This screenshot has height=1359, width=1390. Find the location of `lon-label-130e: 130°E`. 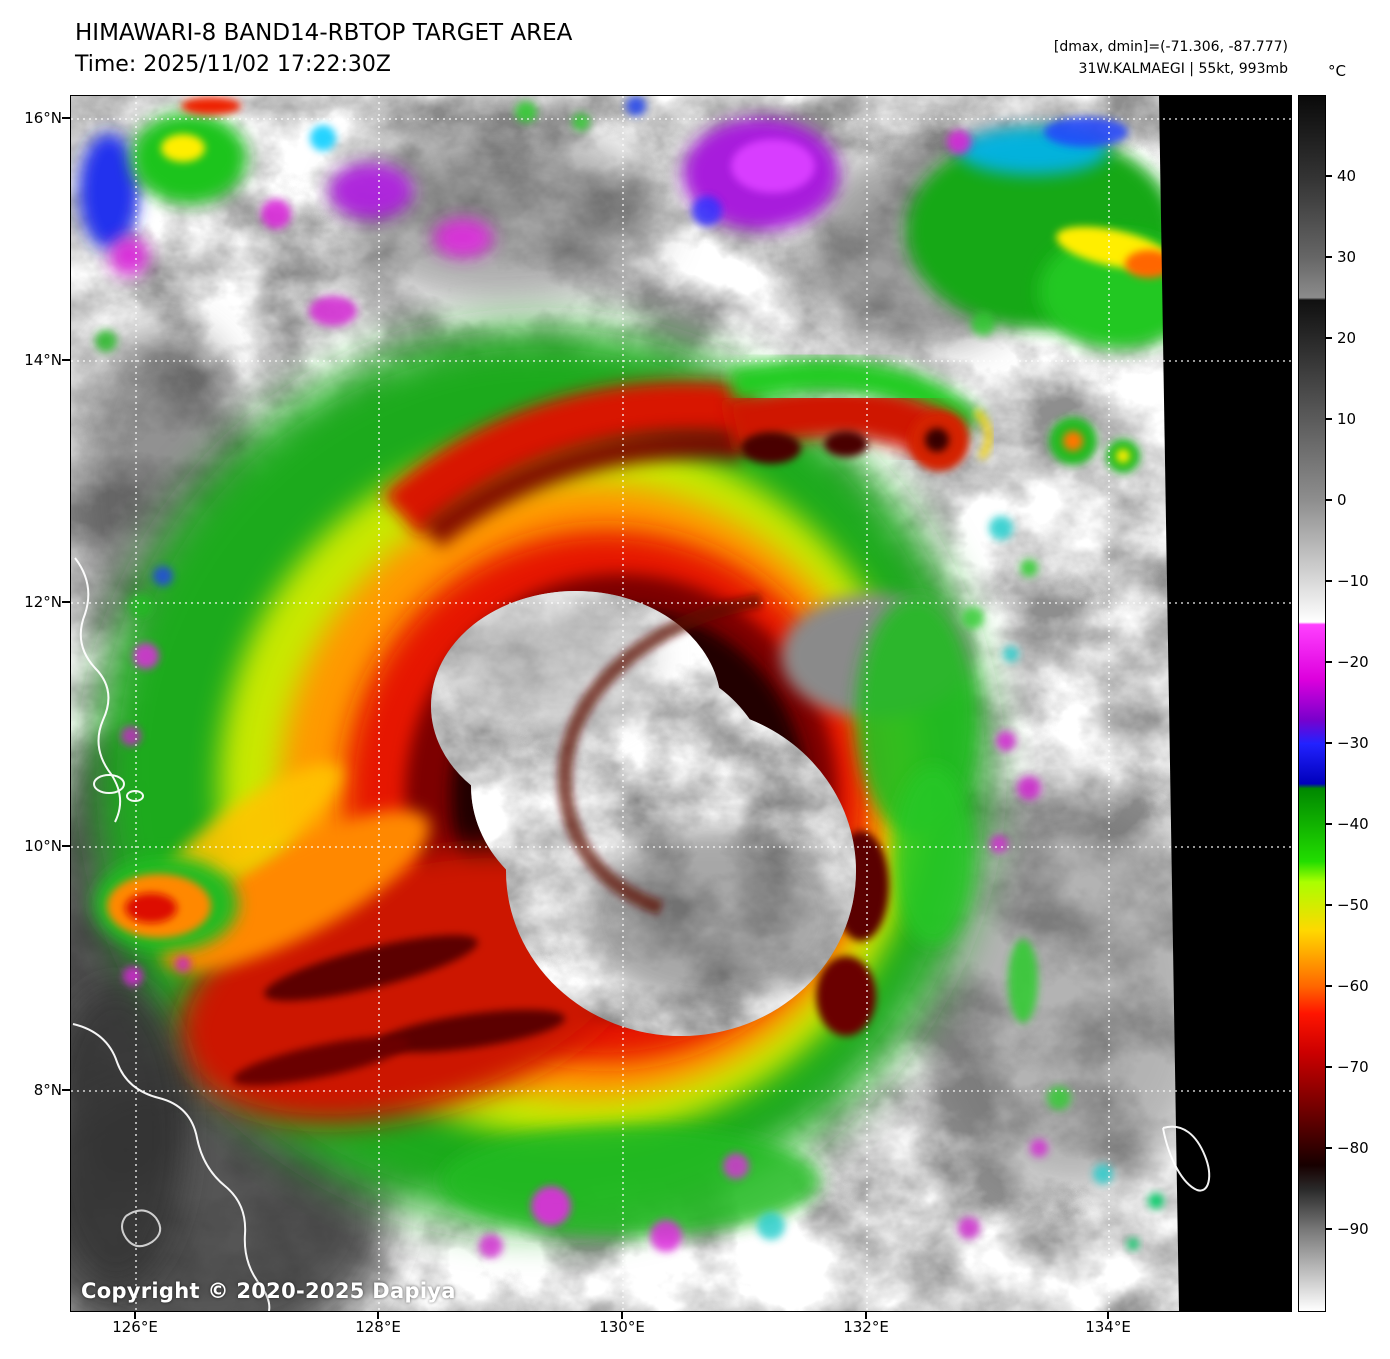

lon-label-130e: 130°E is located at coordinates (622, 1327).